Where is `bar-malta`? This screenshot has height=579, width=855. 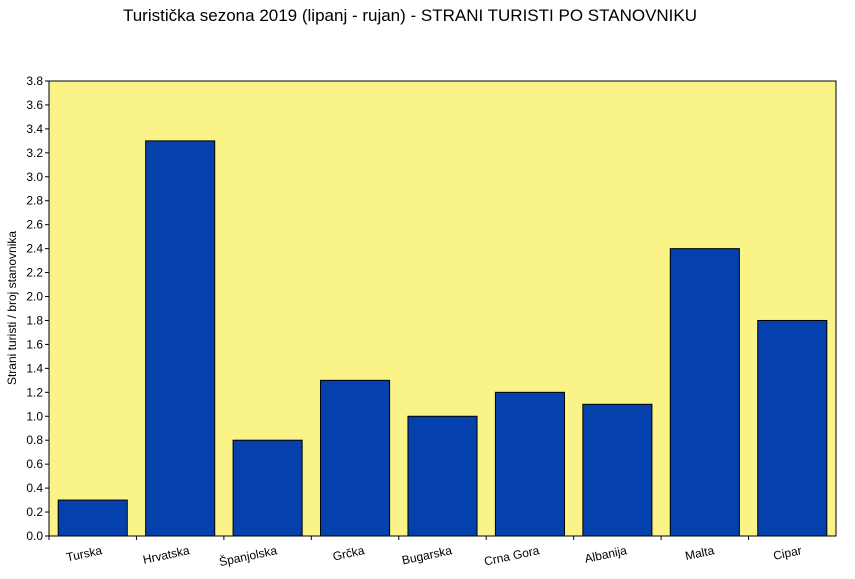
bar-malta is located at coordinates (704, 392).